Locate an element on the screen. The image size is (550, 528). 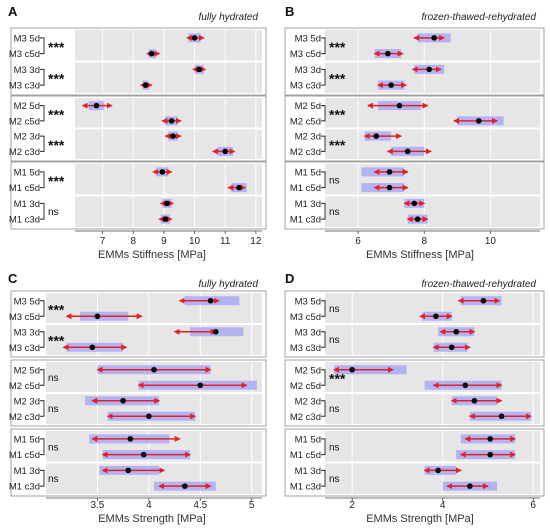
block-frame is located at coordinates (414, 128).